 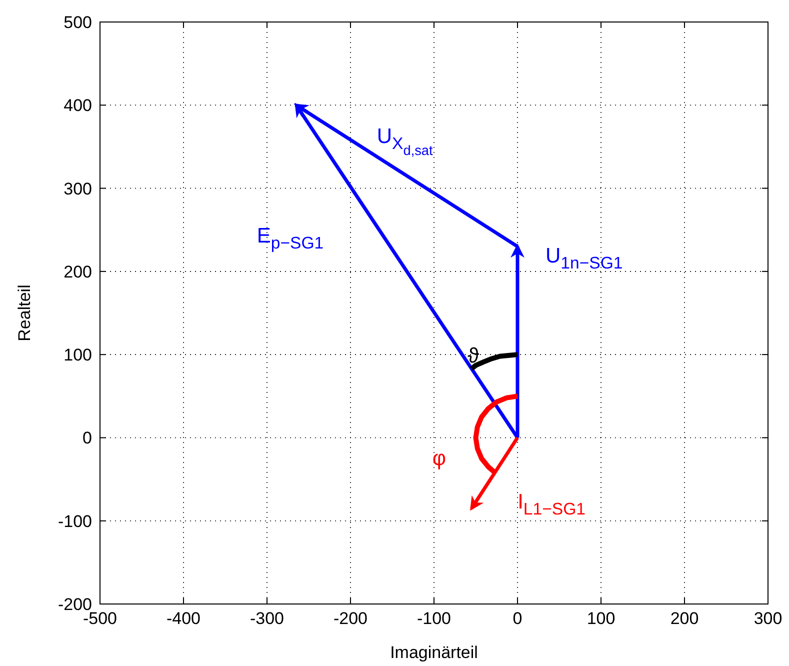 I want to click on y-tick-label: 500, so click(x=78, y=22).